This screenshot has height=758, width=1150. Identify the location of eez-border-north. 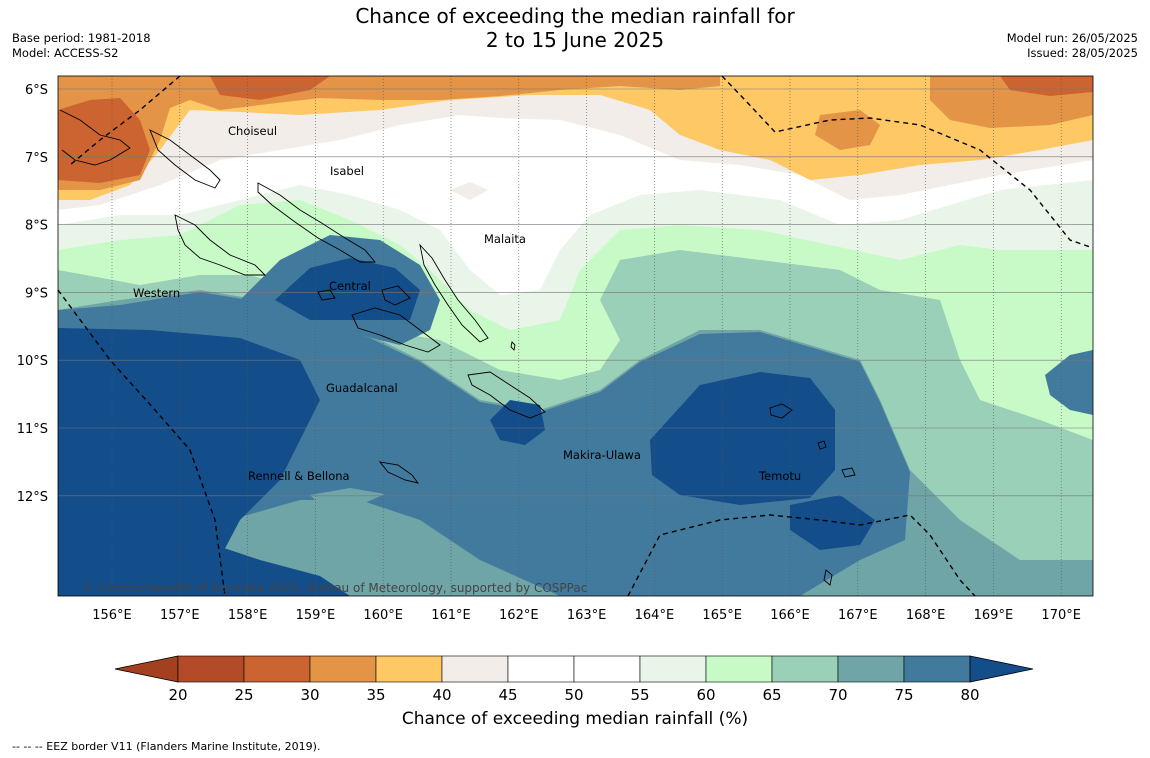
(907, 162).